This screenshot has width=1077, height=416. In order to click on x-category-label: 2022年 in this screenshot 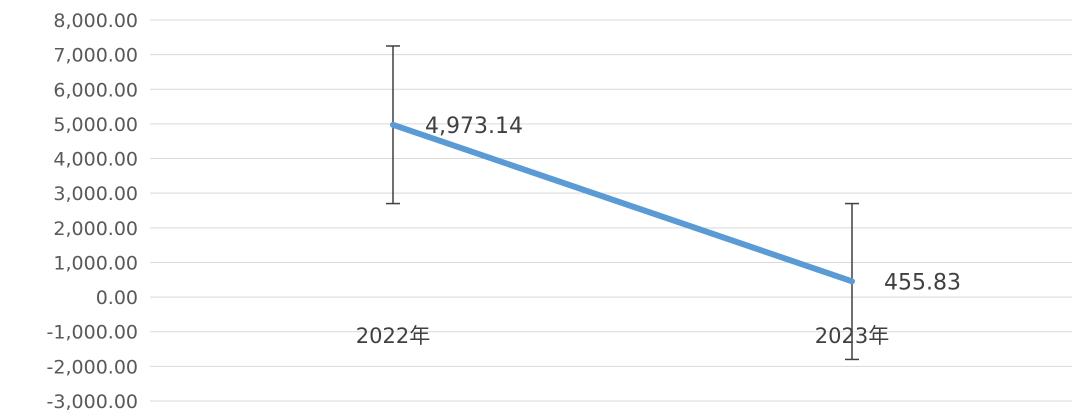, I will do `click(393, 336)`.